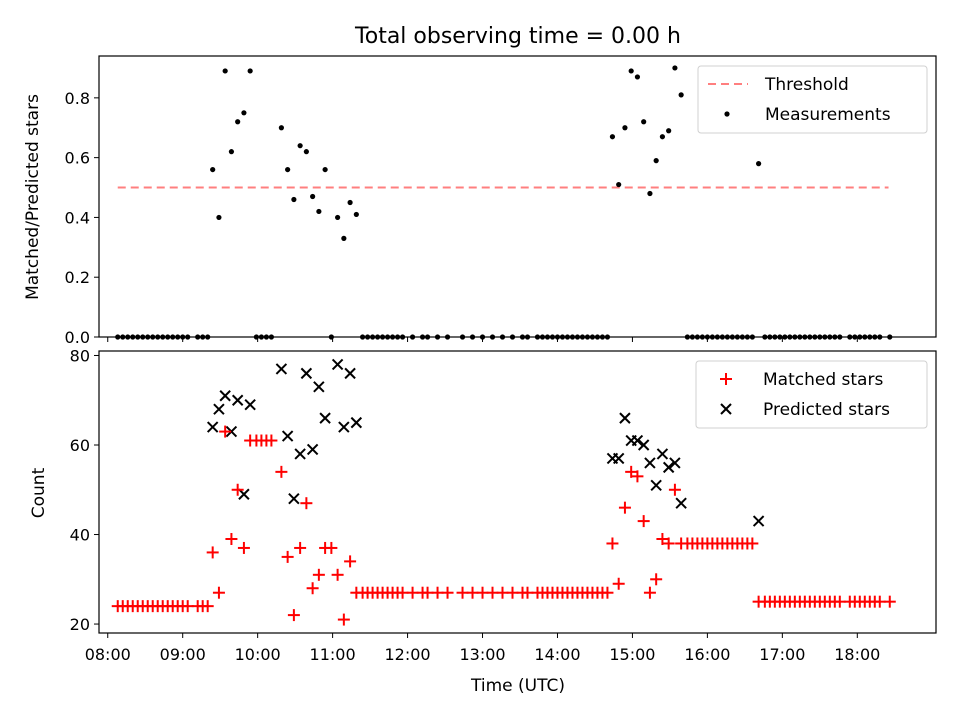  What do you see at coordinates (811, 394) in the screenshot?
I see `count-legend: Matched stars Predicted stars` at bounding box center [811, 394].